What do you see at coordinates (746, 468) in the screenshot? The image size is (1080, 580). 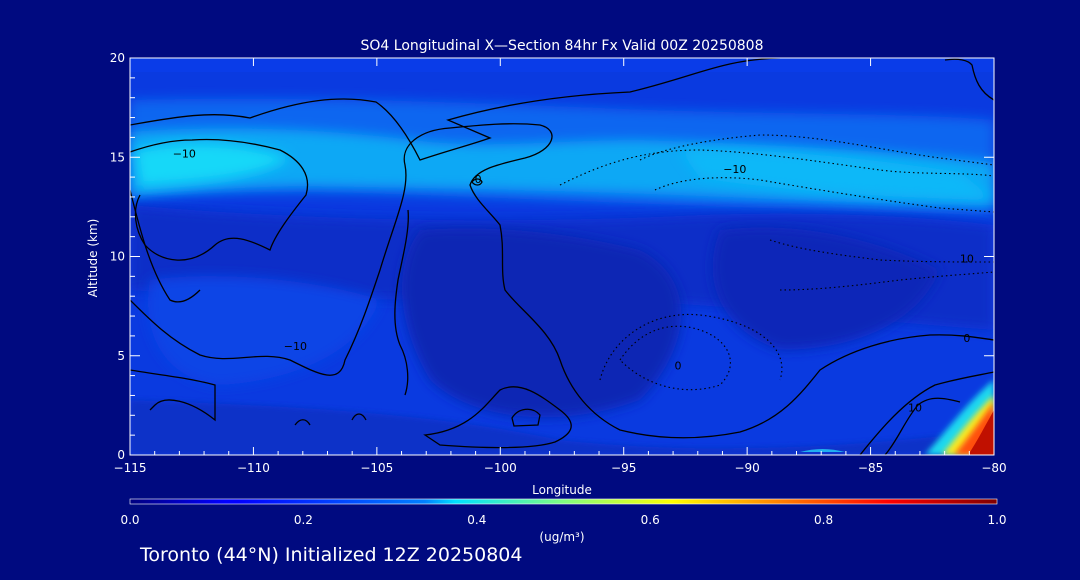 I see `x-tick-label: −90` at bounding box center [746, 468].